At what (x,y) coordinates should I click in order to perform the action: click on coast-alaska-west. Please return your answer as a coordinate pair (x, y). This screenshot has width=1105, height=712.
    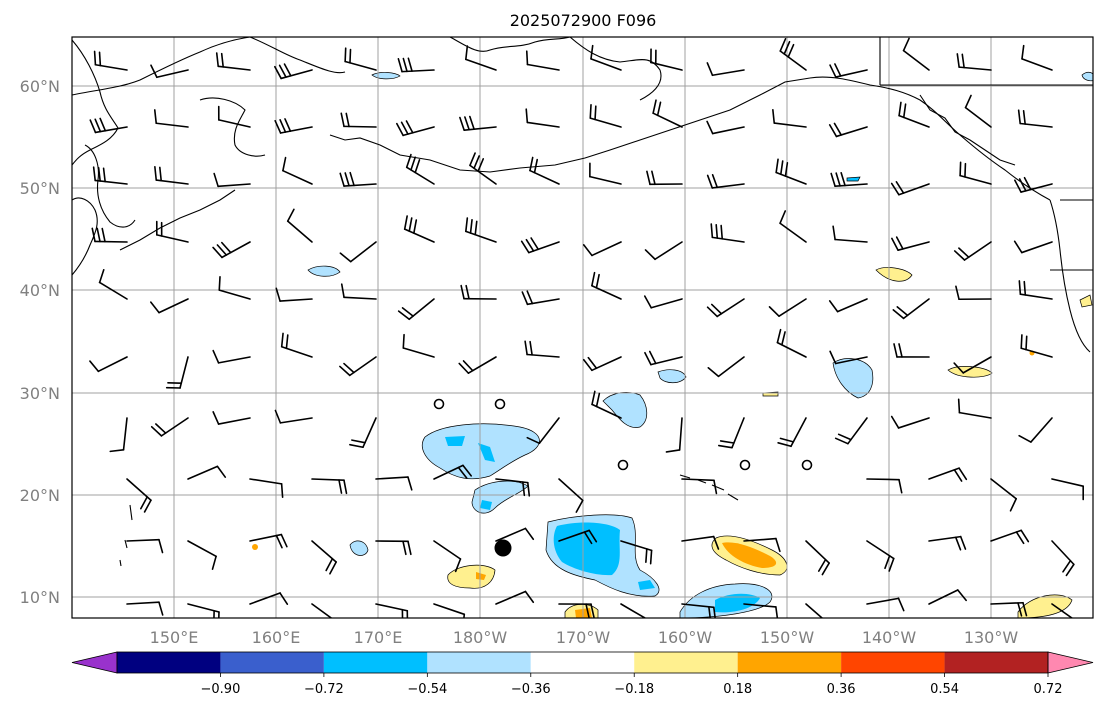
    Looking at the image, I should click on (510, 44).